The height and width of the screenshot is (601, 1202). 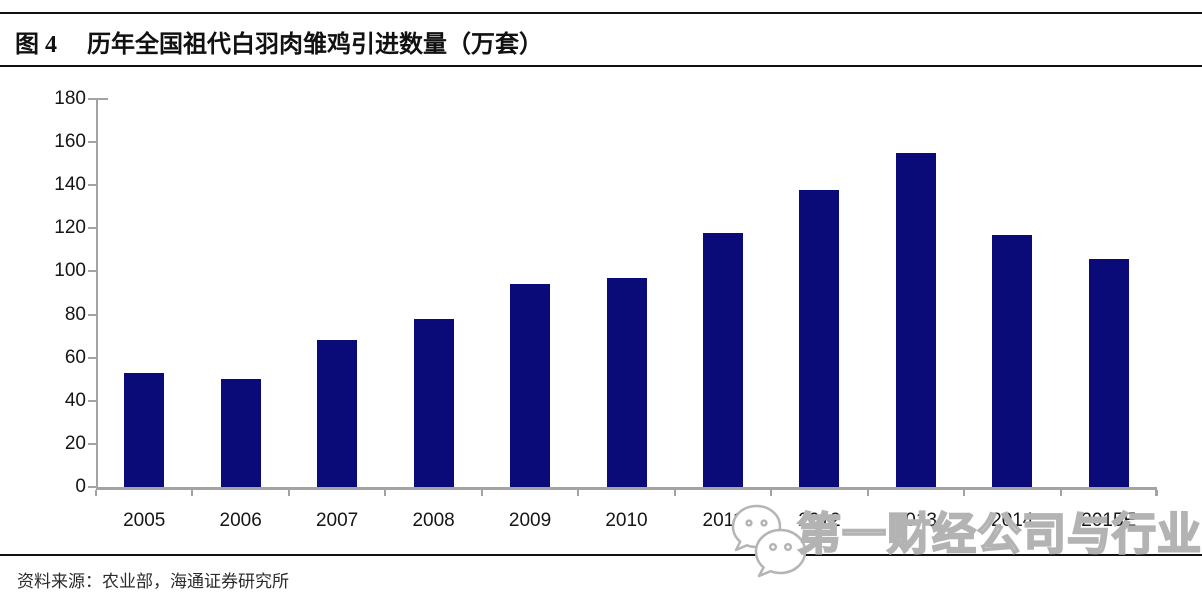 I want to click on bar-2005, so click(x=144, y=429).